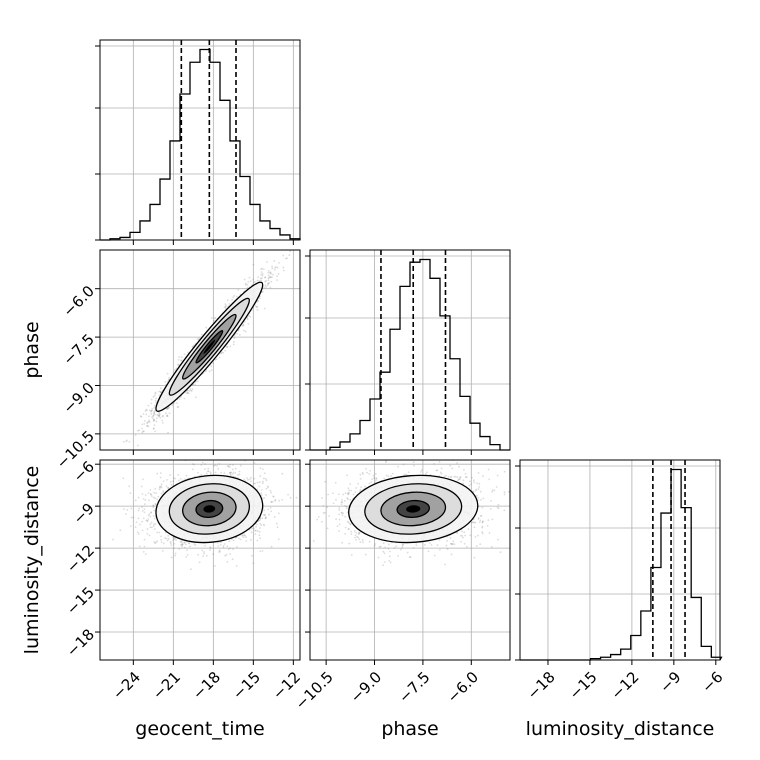 This screenshot has height=760, width=760. I want to click on scatter-panel-geocent_time-vs-luminosity_distance: −24 −21 −18 −15 −12−18−15−12−9−6, so click(183, 580).